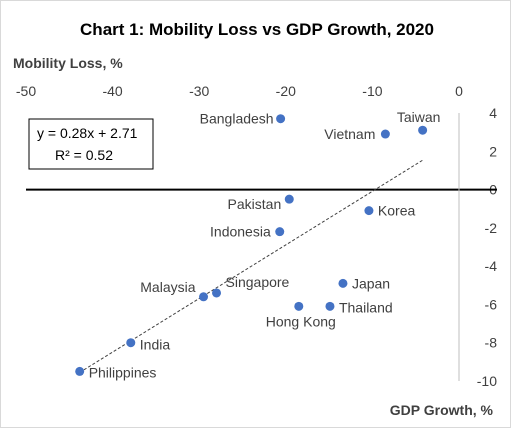 This screenshot has height=428, width=511. What do you see at coordinates (68, 63) in the screenshot?
I see `y-axis-title: Mobility Loss, %` at bounding box center [68, 63].